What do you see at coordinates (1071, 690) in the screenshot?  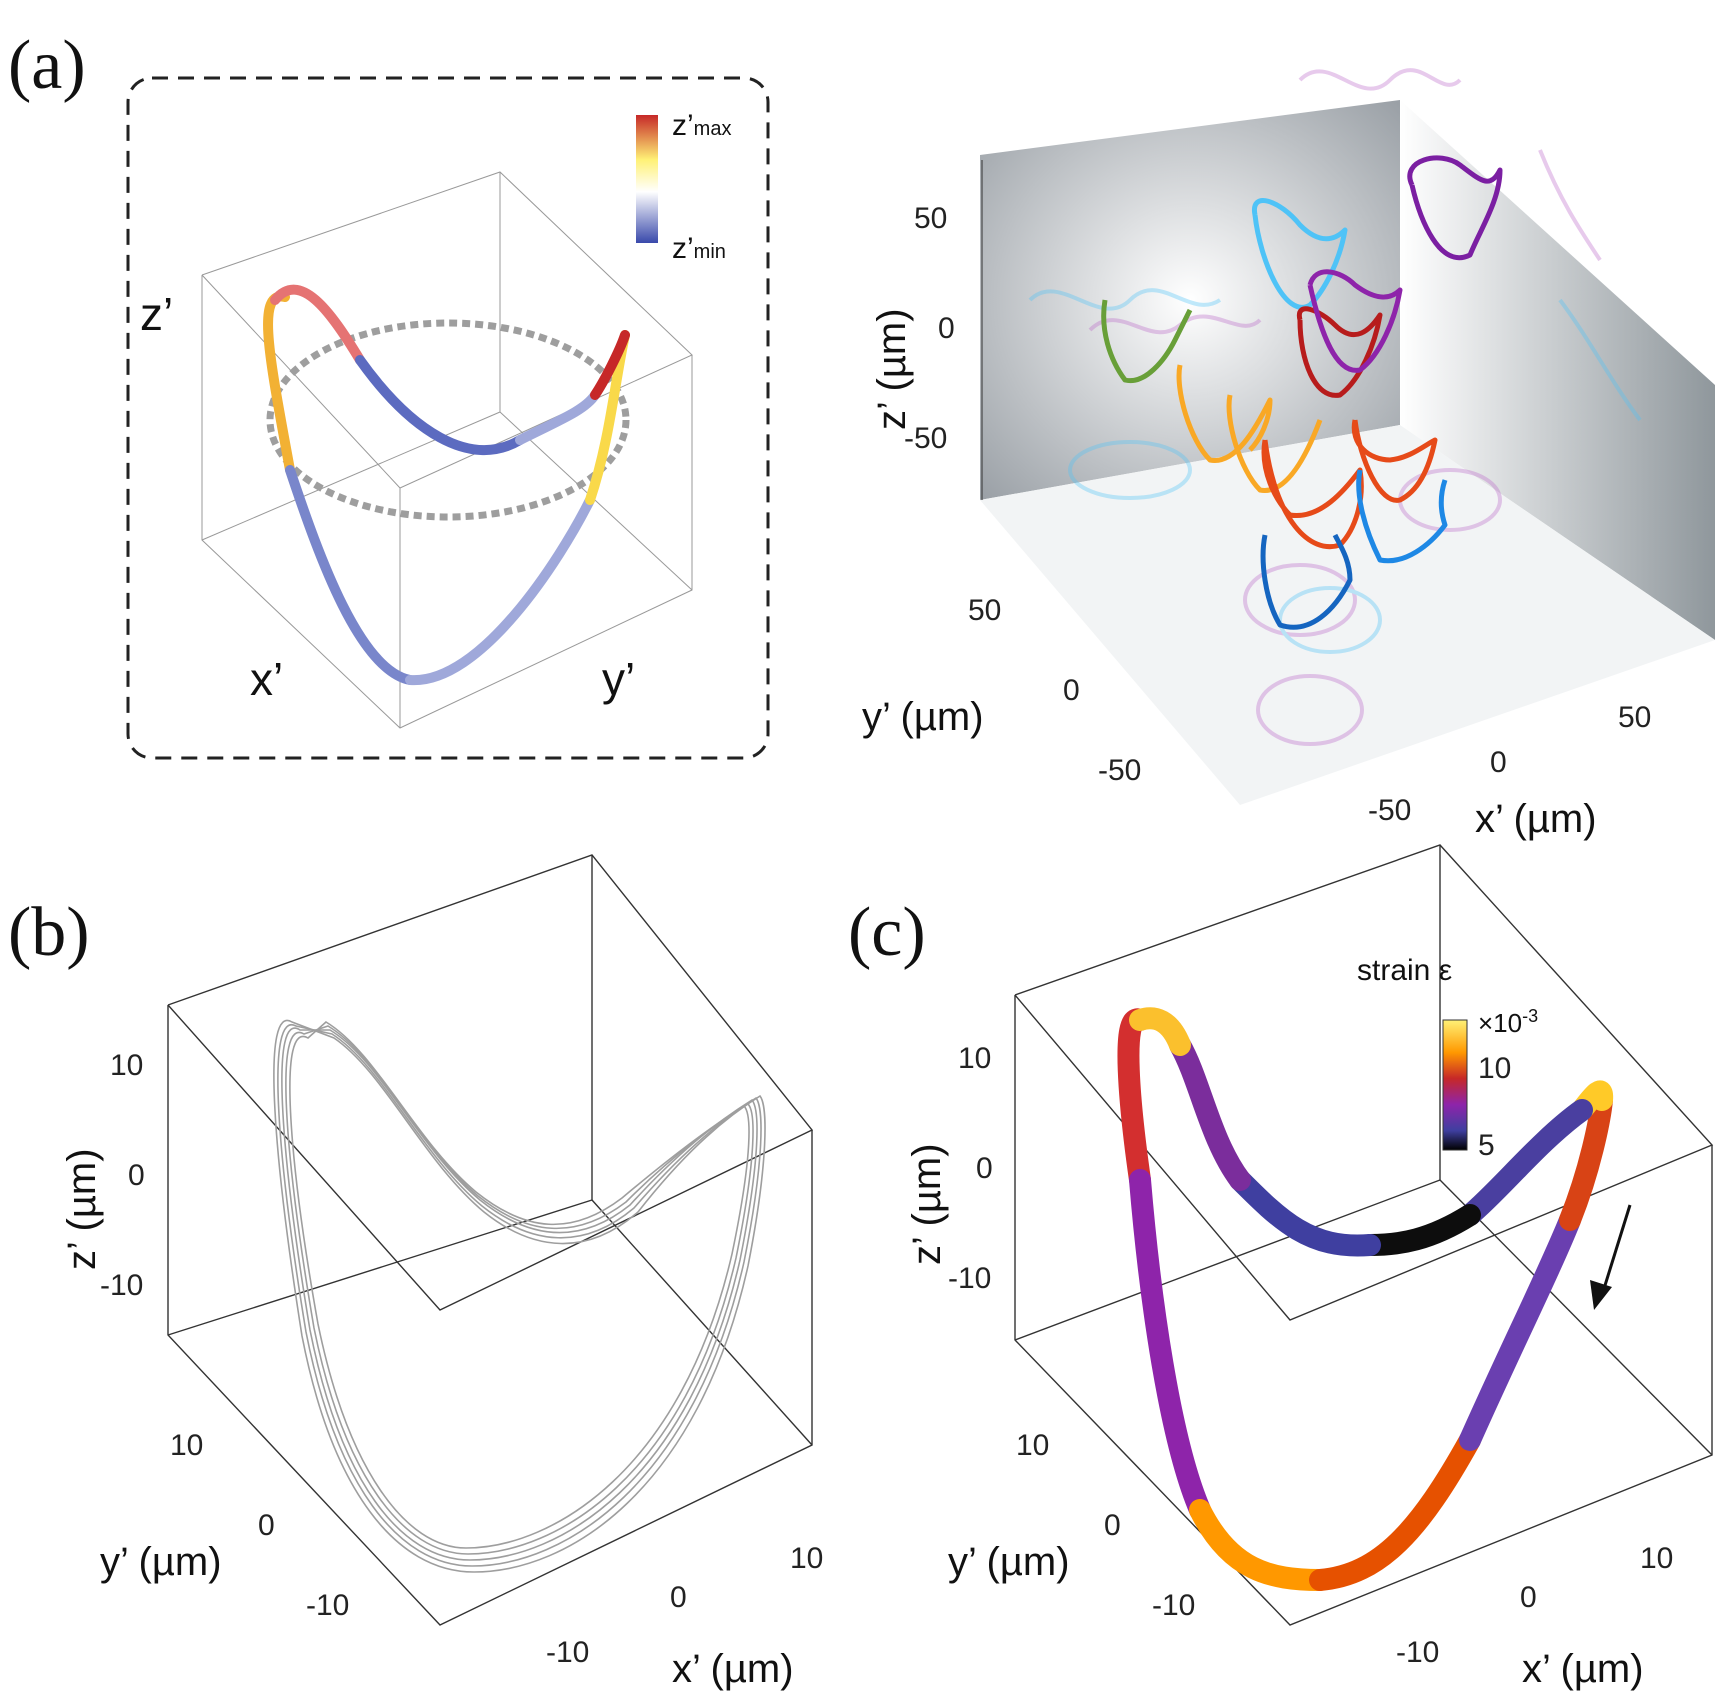 I see `y-tick-0: 0` at bounding box center [1071, 690].